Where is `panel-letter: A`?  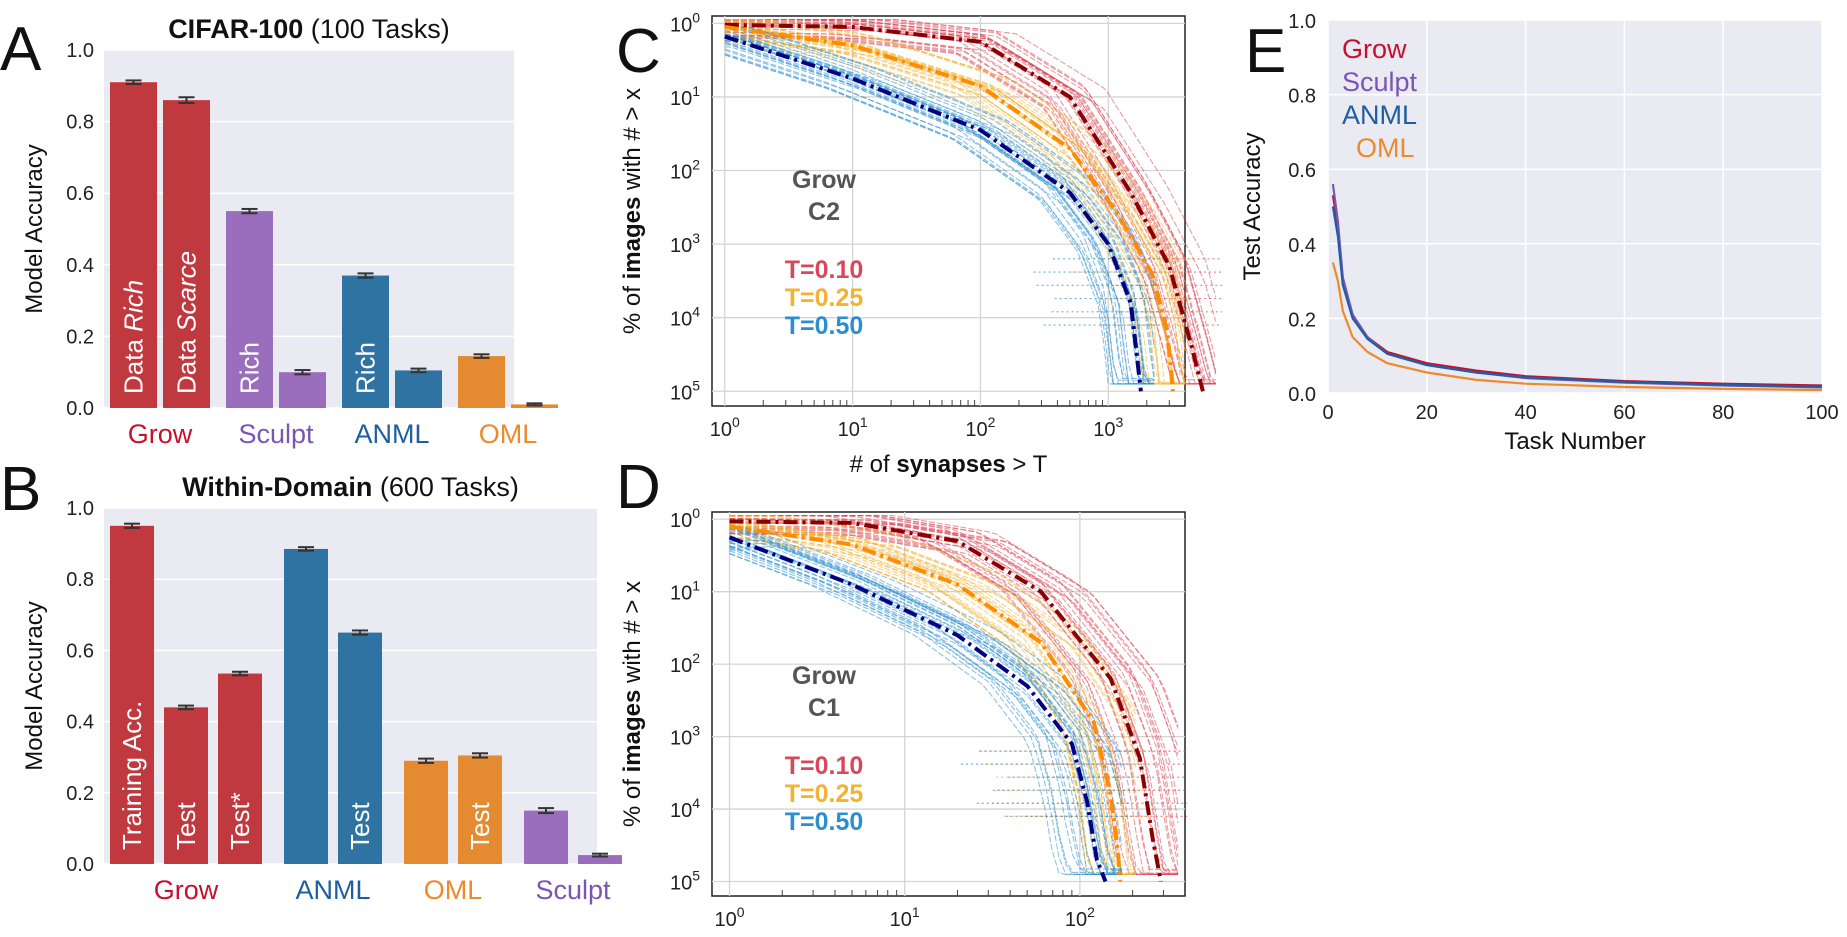
panel-letter: A is located at coordinates (21, 49).